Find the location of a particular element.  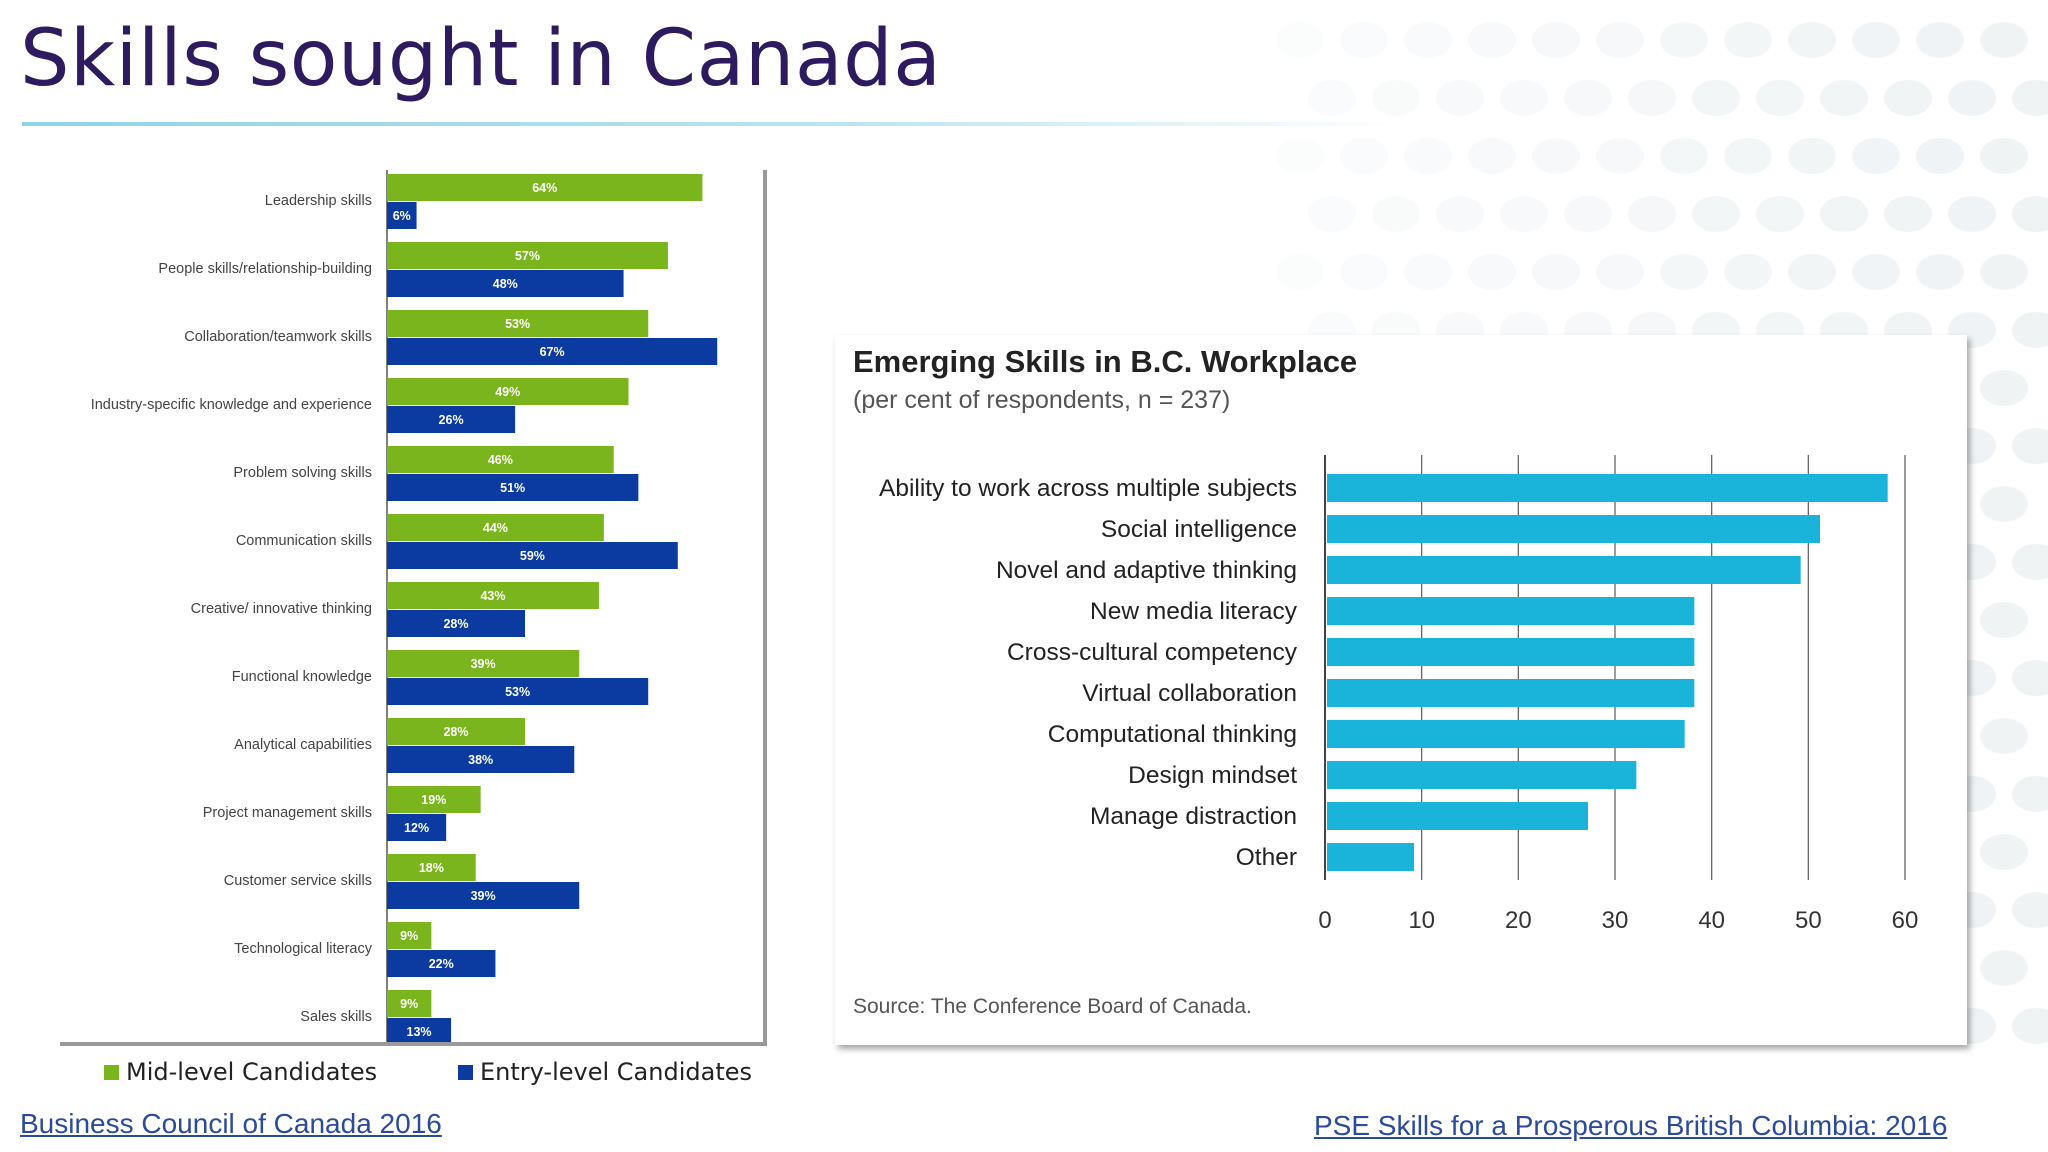

bar-value-label: 44% is located at coordinates (495, 528).